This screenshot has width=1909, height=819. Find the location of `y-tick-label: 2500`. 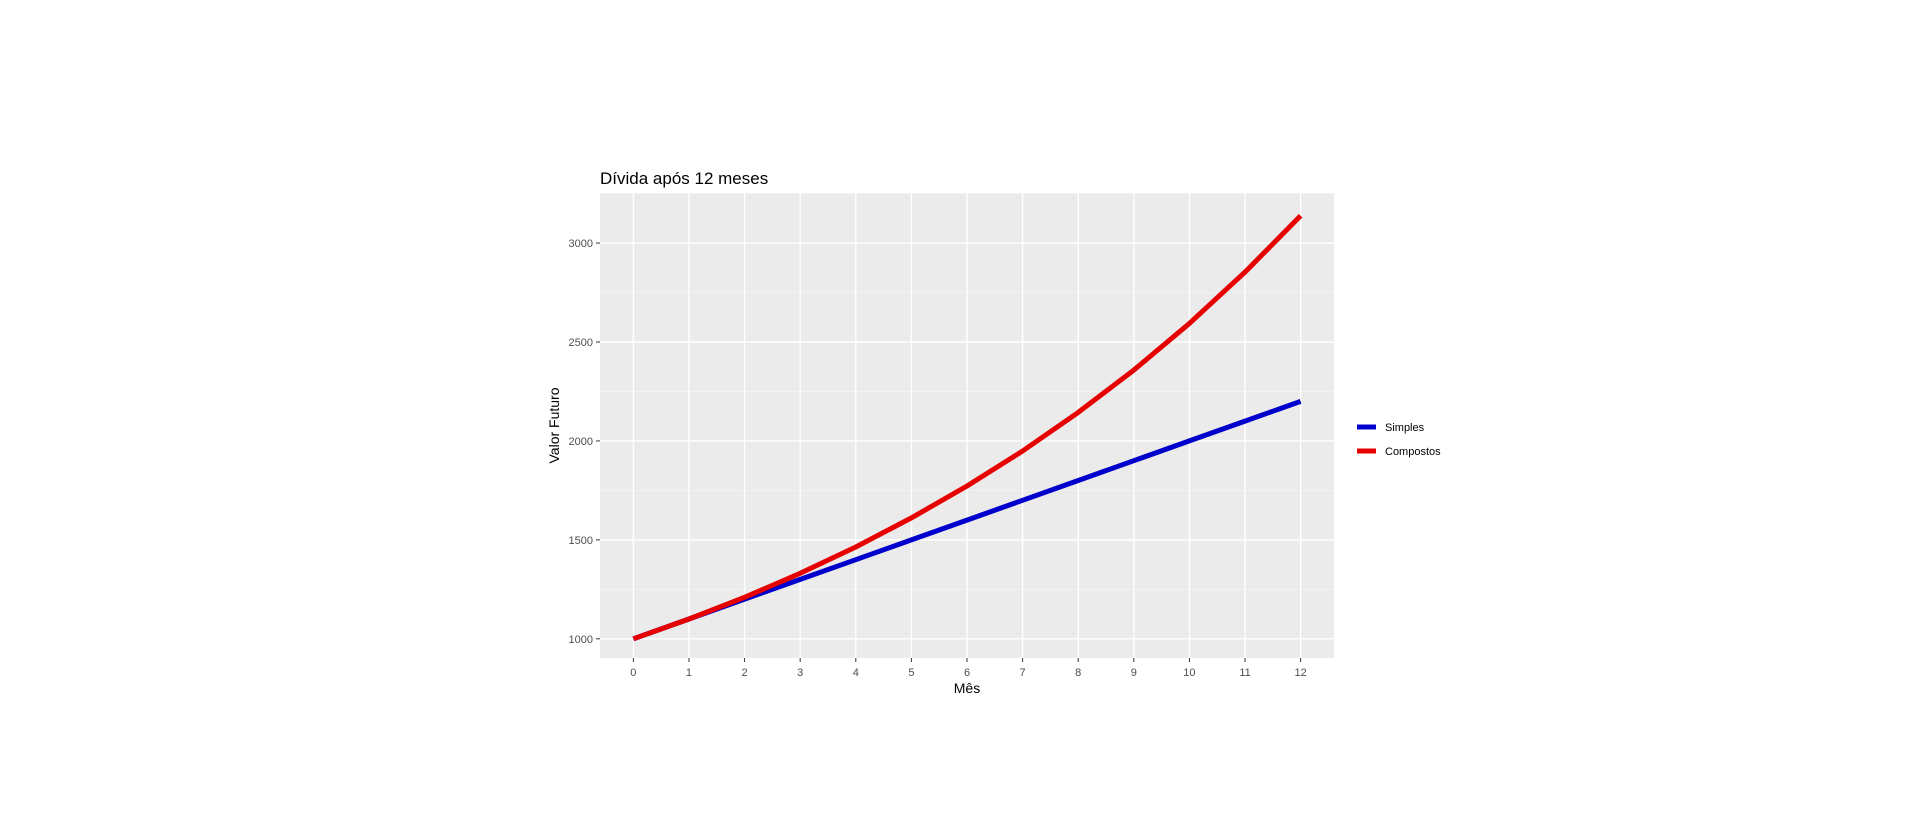

y-tick-label: 2500 is located at coordinates (581, 343).